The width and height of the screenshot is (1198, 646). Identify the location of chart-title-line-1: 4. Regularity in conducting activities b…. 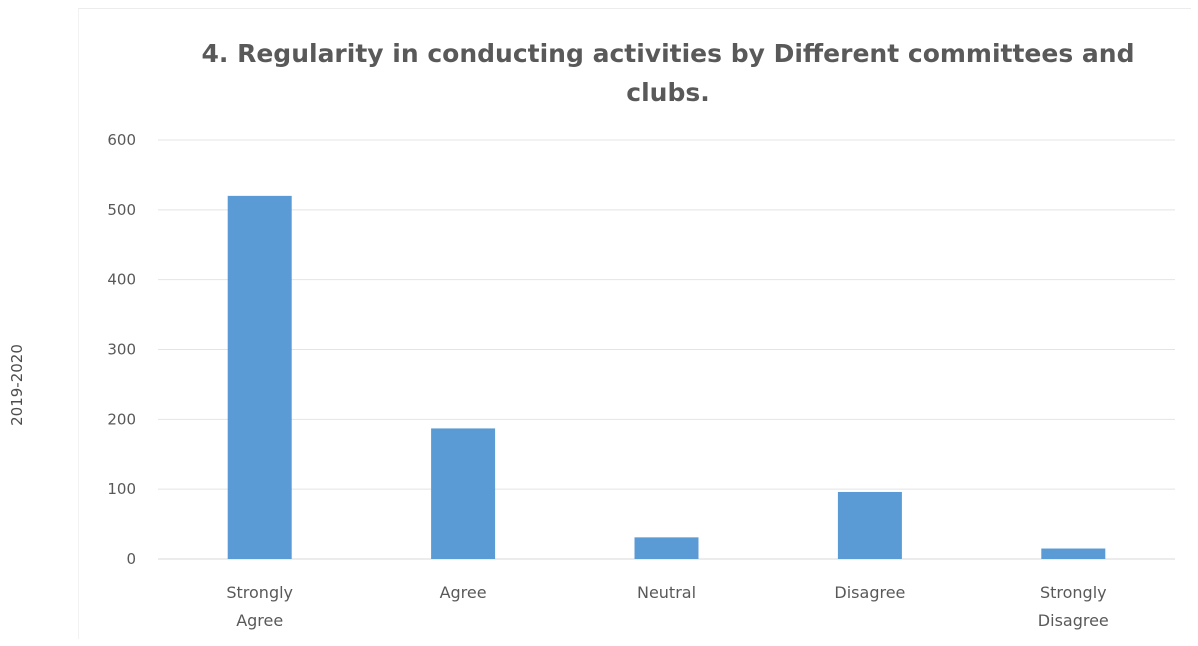
(668, 53).